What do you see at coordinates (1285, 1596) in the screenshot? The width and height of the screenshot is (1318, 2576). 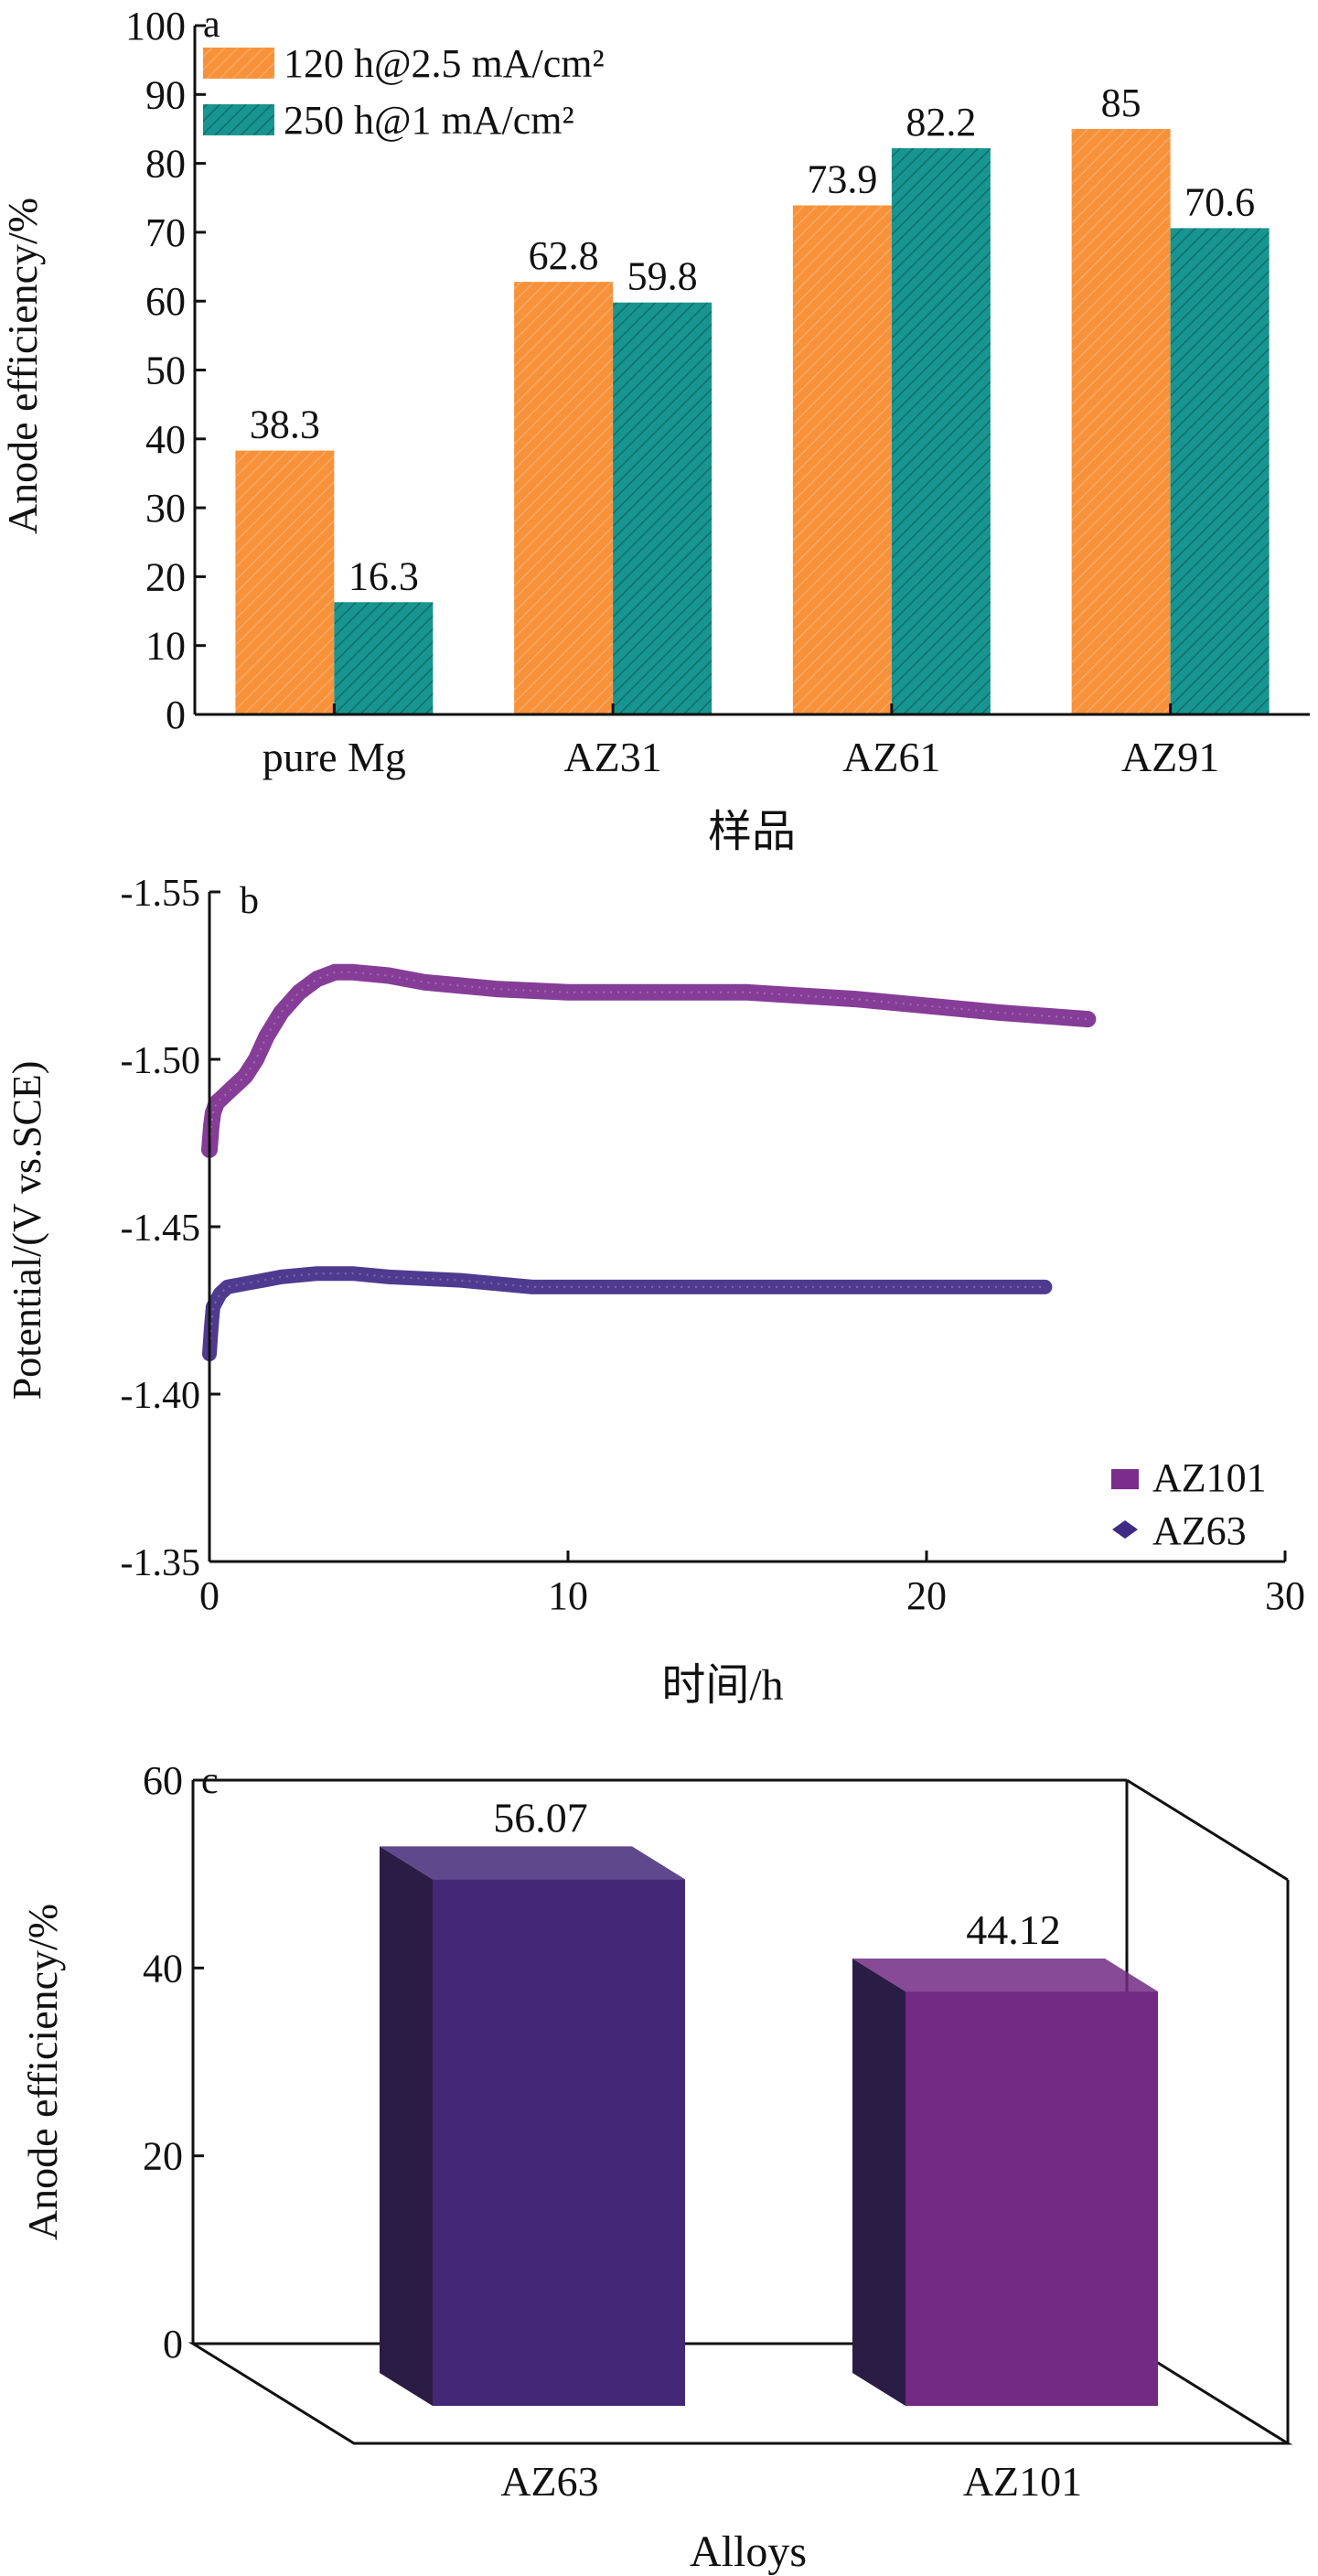 I see `x-tick-label-30: 30` at bounding box center [1285, 1596].